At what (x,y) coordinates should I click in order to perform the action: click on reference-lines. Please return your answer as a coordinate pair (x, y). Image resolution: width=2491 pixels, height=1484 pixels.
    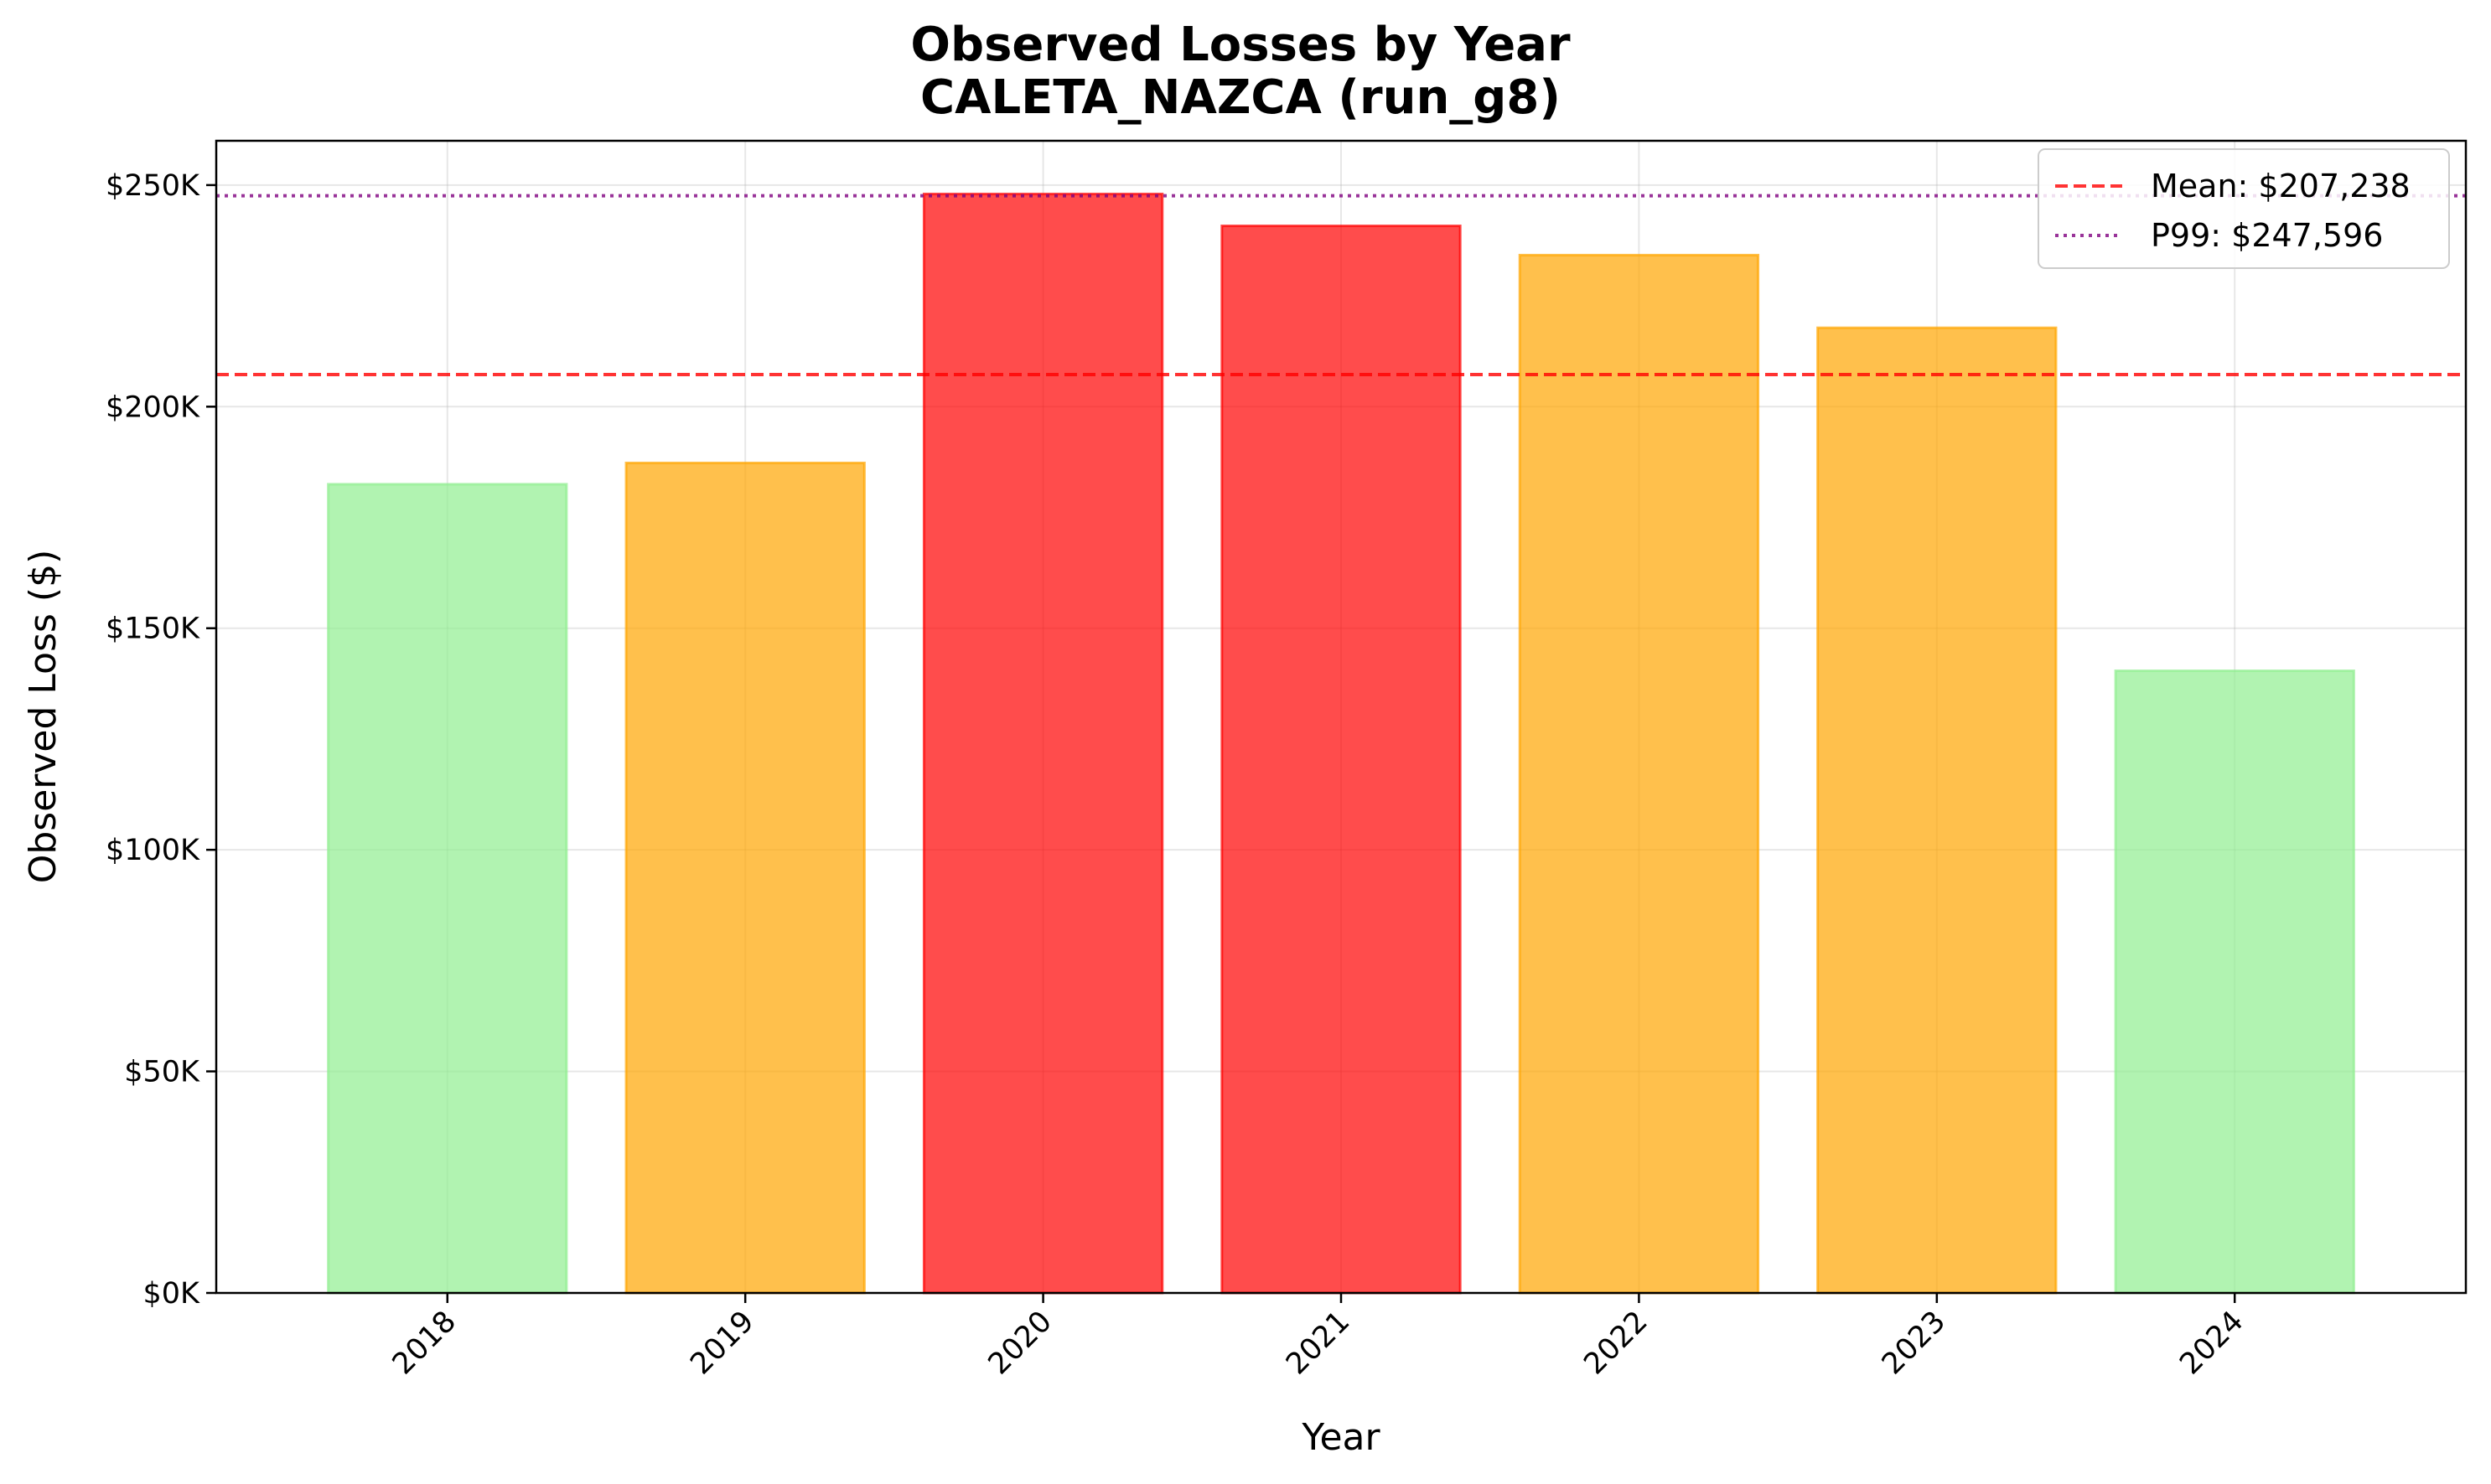
    Looking at the image, I should click on (1341, 285).